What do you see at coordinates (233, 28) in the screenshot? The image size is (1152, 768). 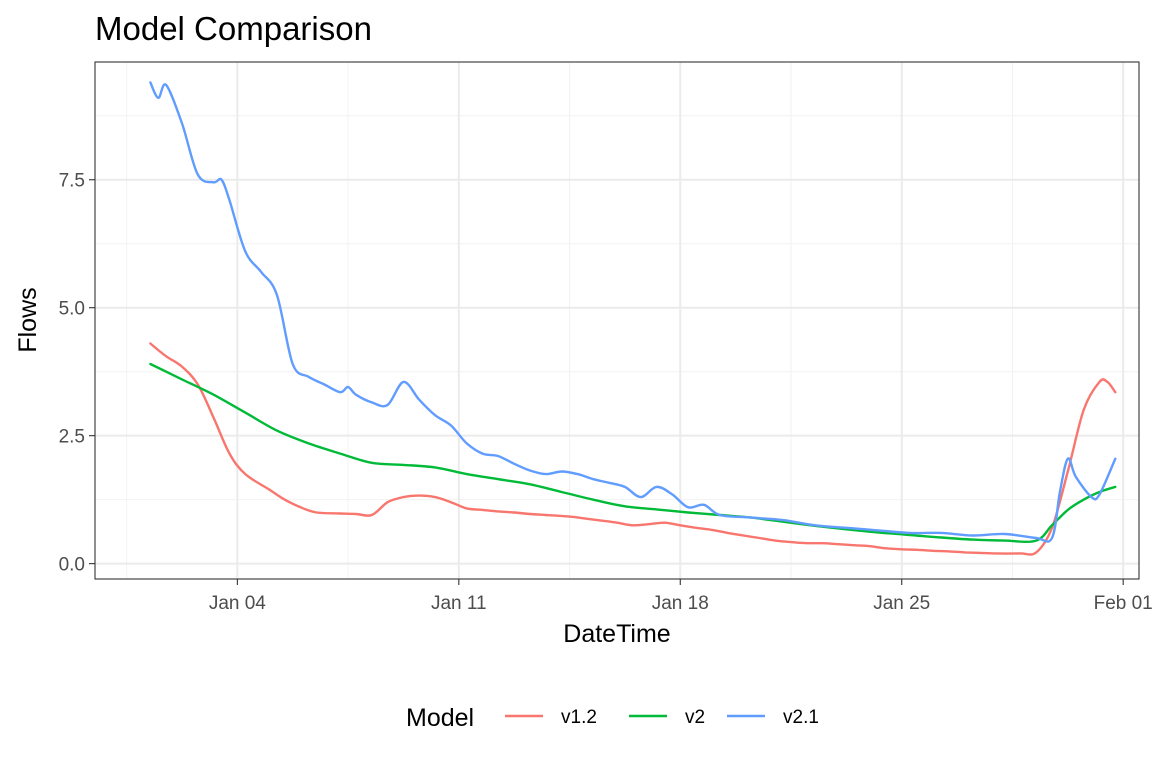 I see `chart-title: Model Comparison` at bounding box center [233, 28].